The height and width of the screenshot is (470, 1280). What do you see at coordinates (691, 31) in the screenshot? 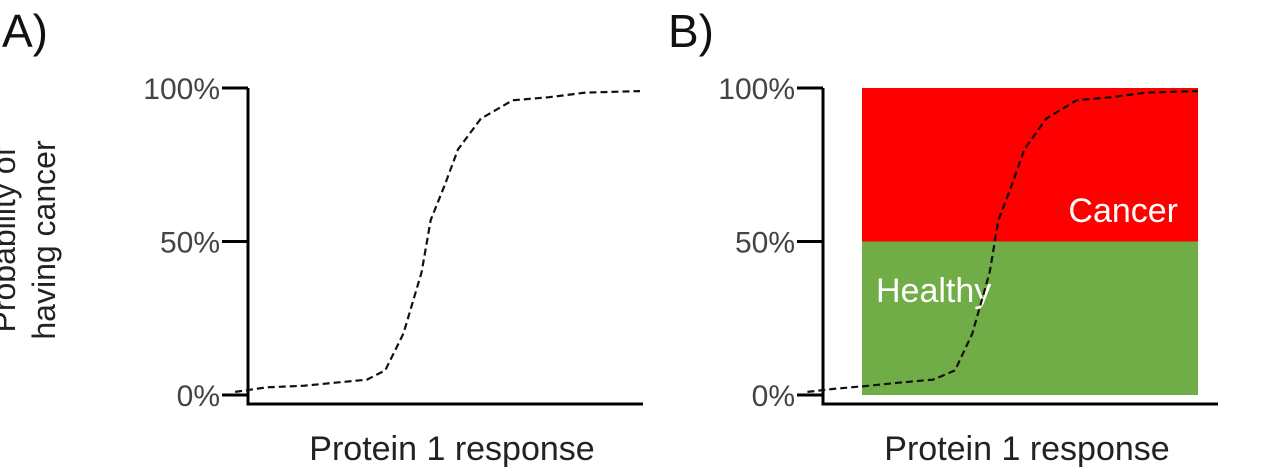
I see `panel-label-b: B)` at bounding box center [691, 31].